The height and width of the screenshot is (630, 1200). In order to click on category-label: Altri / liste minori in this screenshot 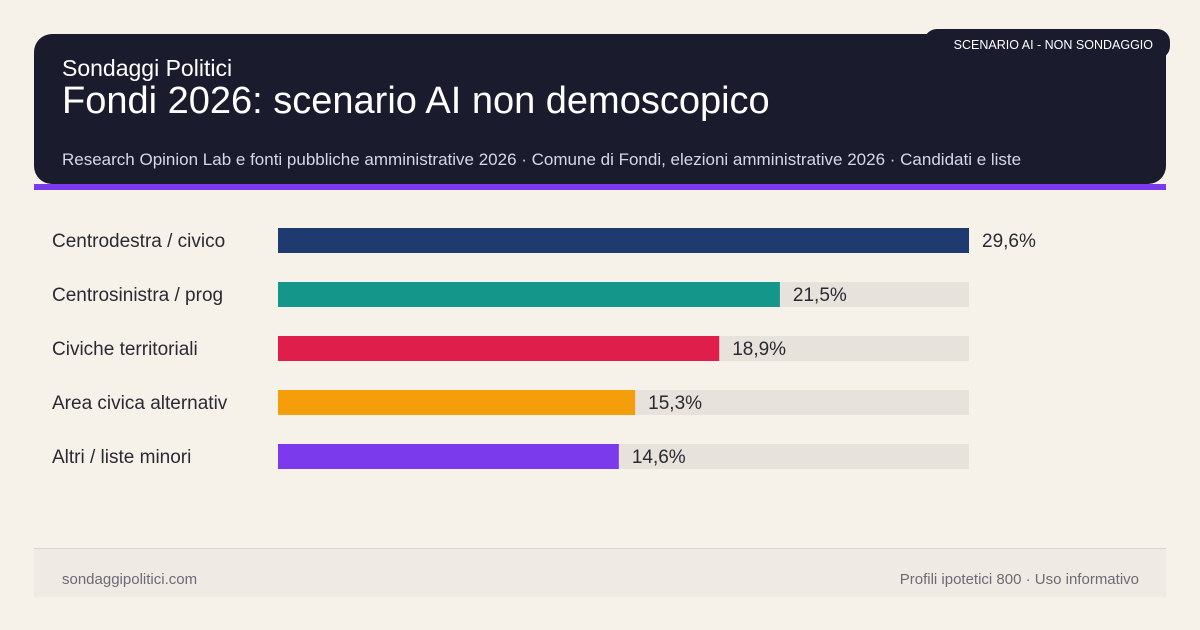, I will do `click(121, 457)`.